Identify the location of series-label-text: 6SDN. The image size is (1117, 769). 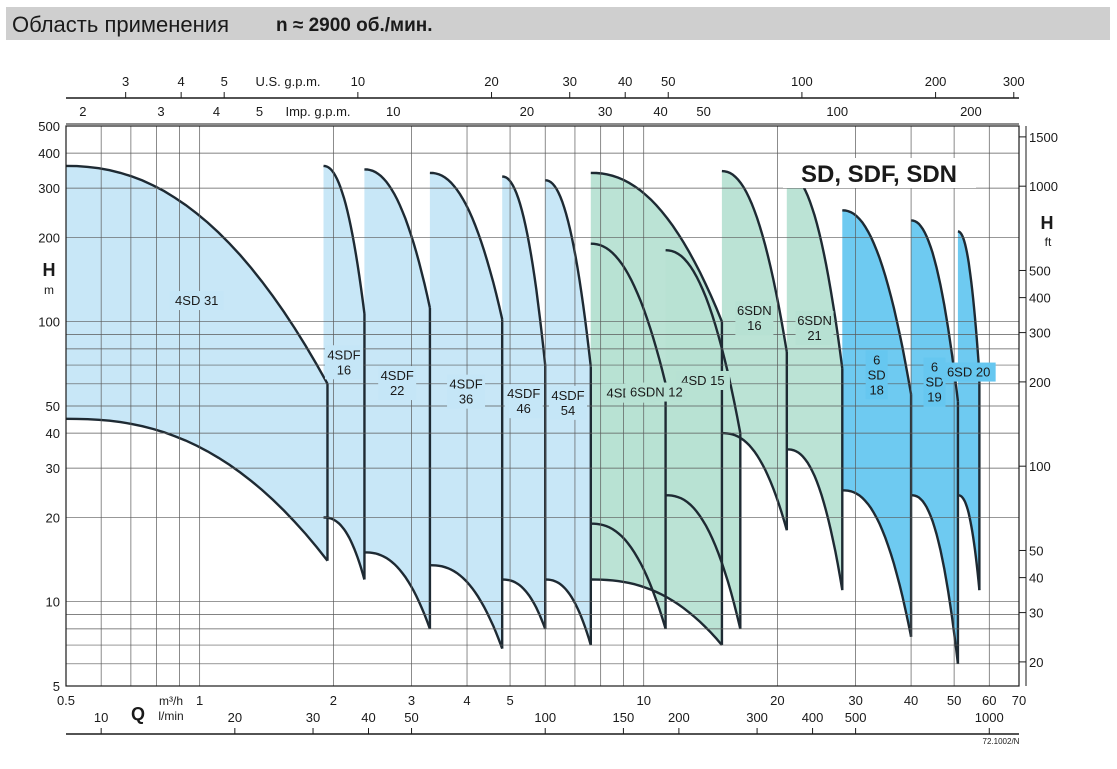
(814, 320).